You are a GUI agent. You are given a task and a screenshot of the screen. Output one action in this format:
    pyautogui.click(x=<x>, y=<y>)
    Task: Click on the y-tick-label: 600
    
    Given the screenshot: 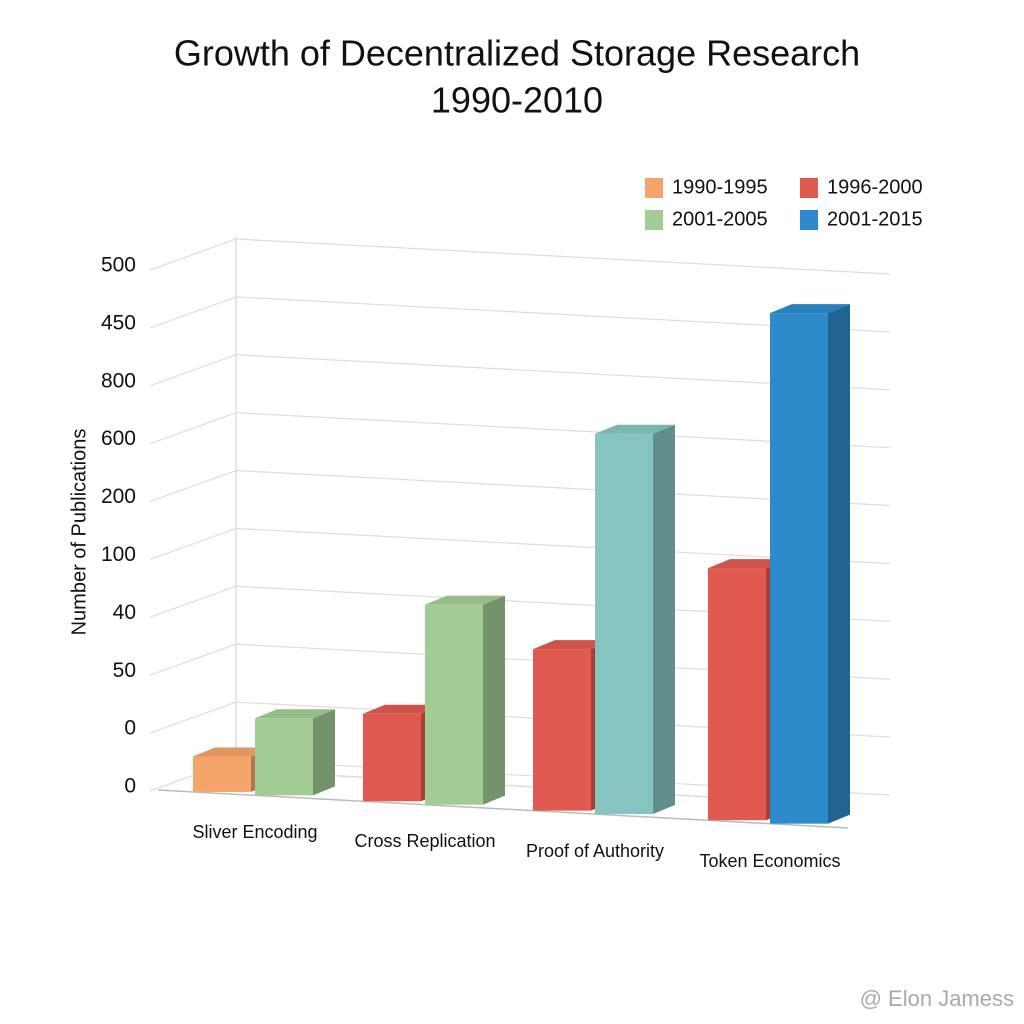 What is the action you would take?
    pyautogui.click(x=118, y=438)
    